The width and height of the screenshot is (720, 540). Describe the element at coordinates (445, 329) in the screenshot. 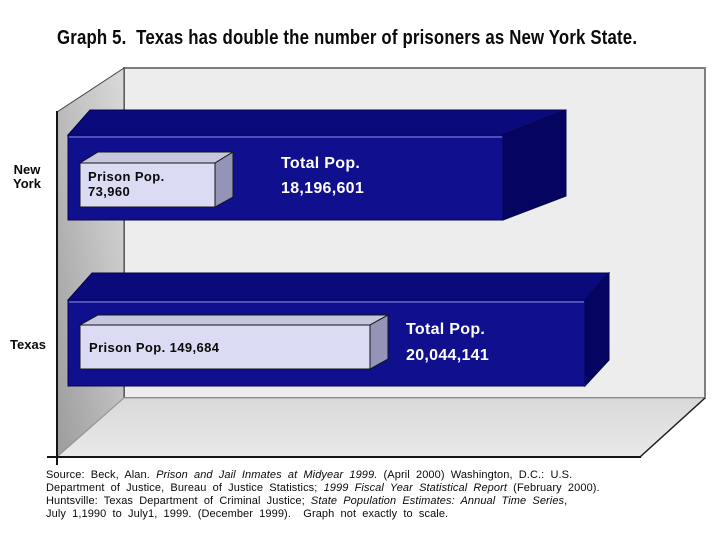

I see `tx-total-label-line1: Total Pop.` at that location.